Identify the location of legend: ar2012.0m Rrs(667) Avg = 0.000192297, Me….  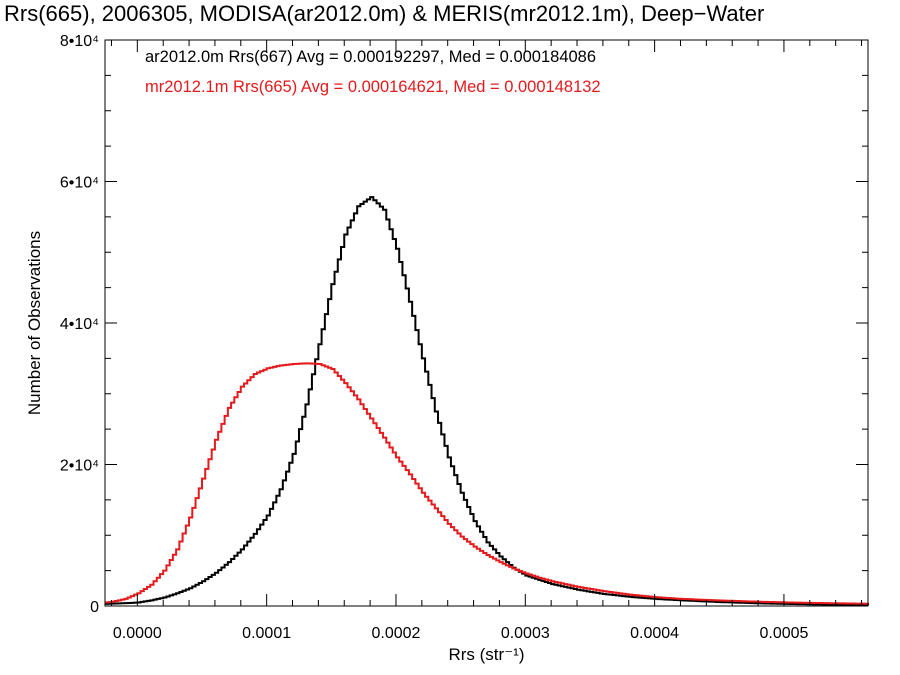
(373, 72).